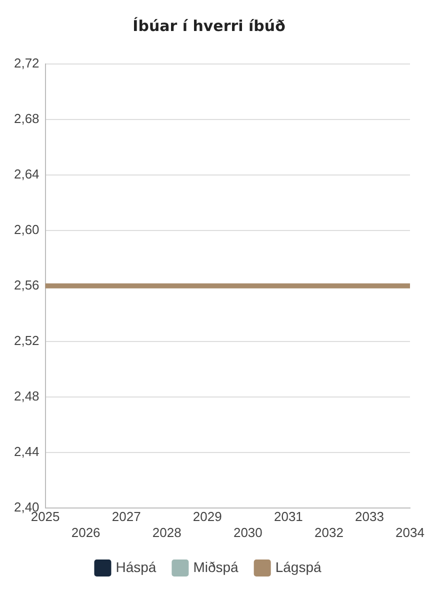 The height and width of the screenshot is (593, 438). What do you see at coordinates (27, 63) in the screenshot?
I see `y-tick-label: 2,72` at bounding box center [27, 63].